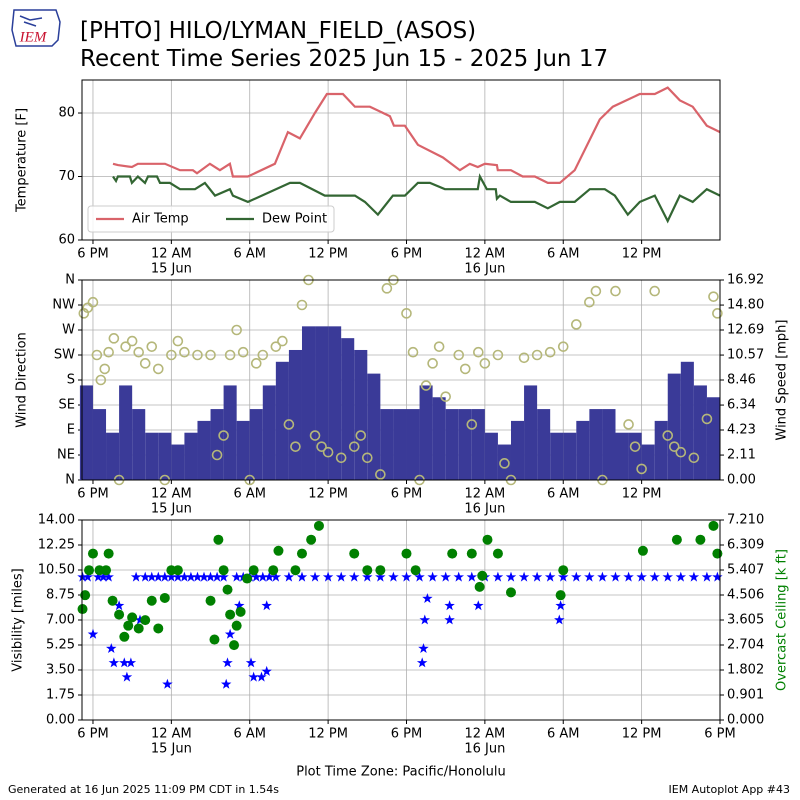  I want to click on y2-axis-label: Wind Speed [mph], so click(782, 380).